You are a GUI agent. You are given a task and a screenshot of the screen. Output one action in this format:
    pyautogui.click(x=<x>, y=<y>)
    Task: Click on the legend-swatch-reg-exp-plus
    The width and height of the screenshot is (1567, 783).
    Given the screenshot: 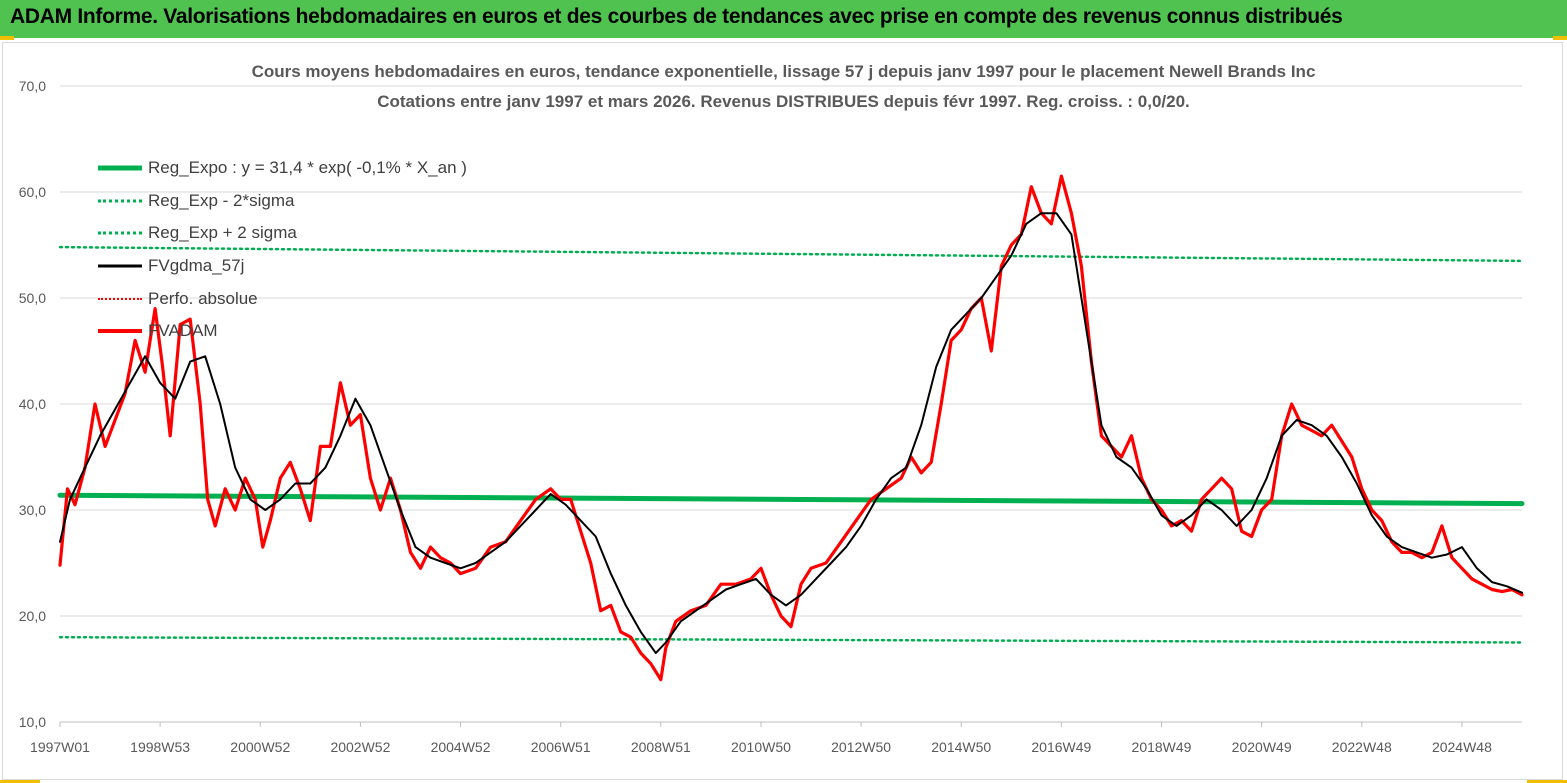 What is the action you would take?
    pyautogui.click(x=120, y=233)
    